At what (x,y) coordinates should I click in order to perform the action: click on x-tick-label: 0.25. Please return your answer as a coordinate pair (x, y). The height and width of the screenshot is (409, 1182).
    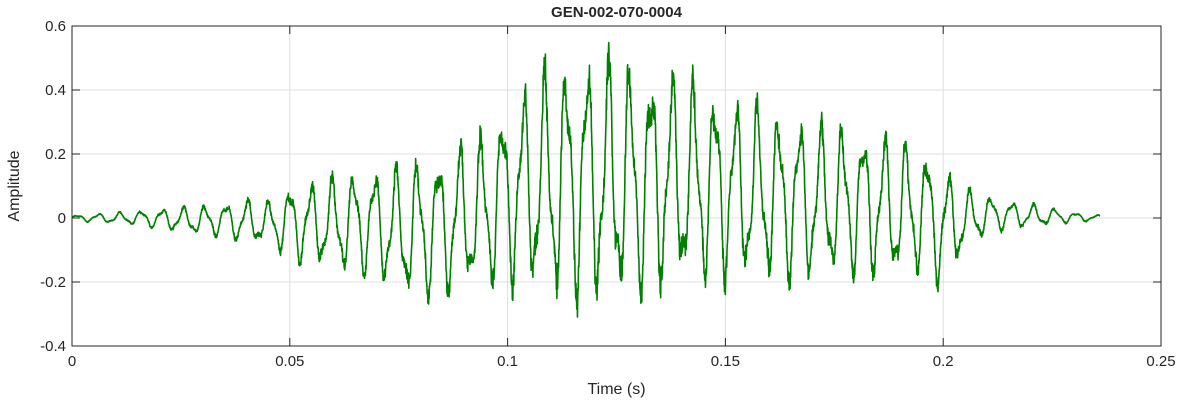
    Looking at the image, I should click on (1160, 361).